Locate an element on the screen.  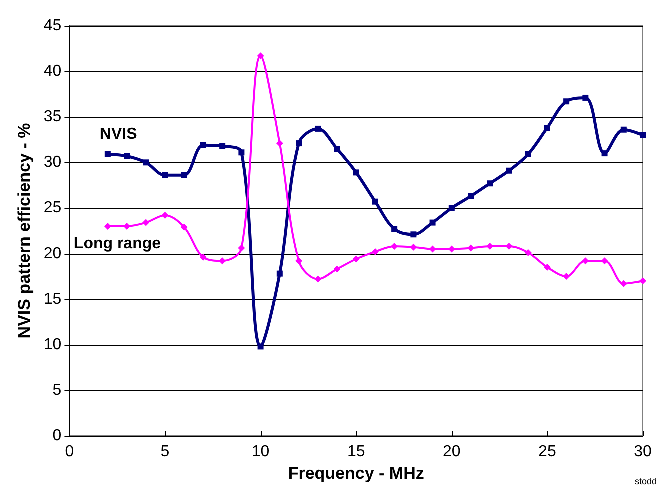
y-tick-label: 40 is located at coordinates (53, 71).